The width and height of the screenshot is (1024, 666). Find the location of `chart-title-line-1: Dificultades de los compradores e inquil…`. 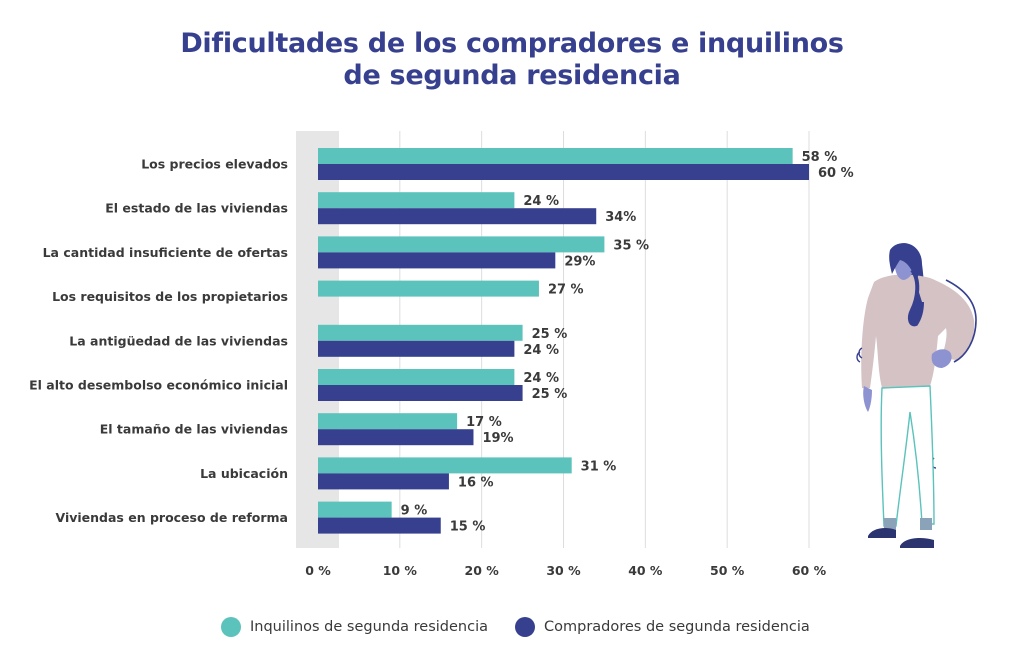

chart-title-line-1: Dificultades de los compradores e inquil… is located at coordinates (512, 43).